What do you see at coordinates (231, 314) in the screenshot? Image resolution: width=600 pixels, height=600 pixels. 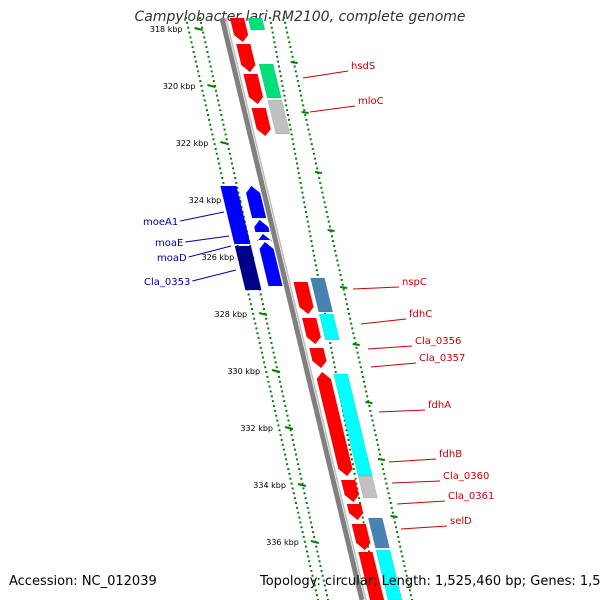 I see `kbp-tick-label: 328 kbp` at bounding box center [231, 314].